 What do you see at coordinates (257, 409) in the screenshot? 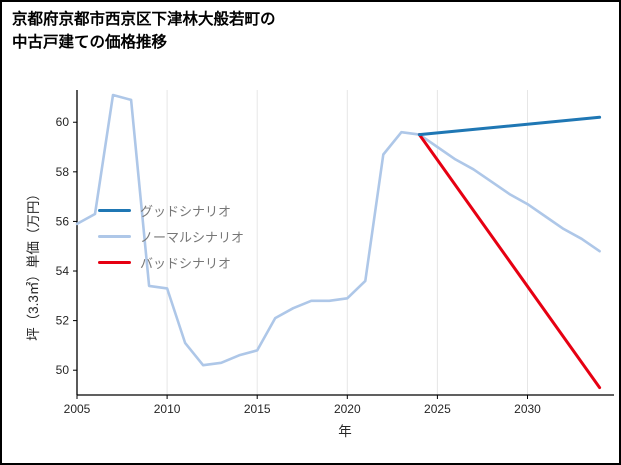
I see `x-tick-label: 2015` at bounding box center [257, 409].